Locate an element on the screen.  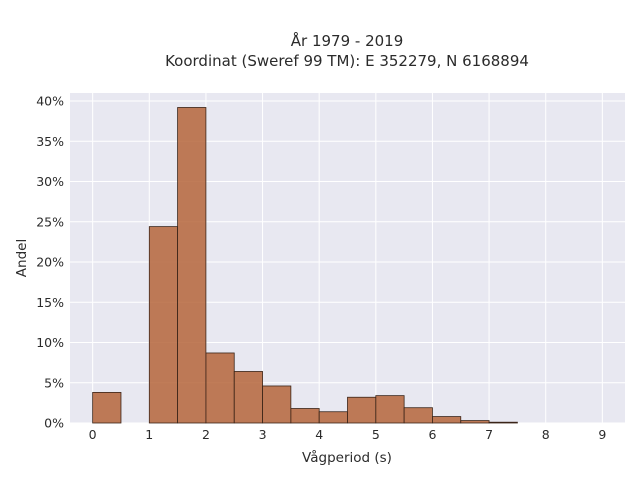
x-tick-labels: 0 1 2 3 4 5 6 7 8 9 is located at coordinates (348, 434).